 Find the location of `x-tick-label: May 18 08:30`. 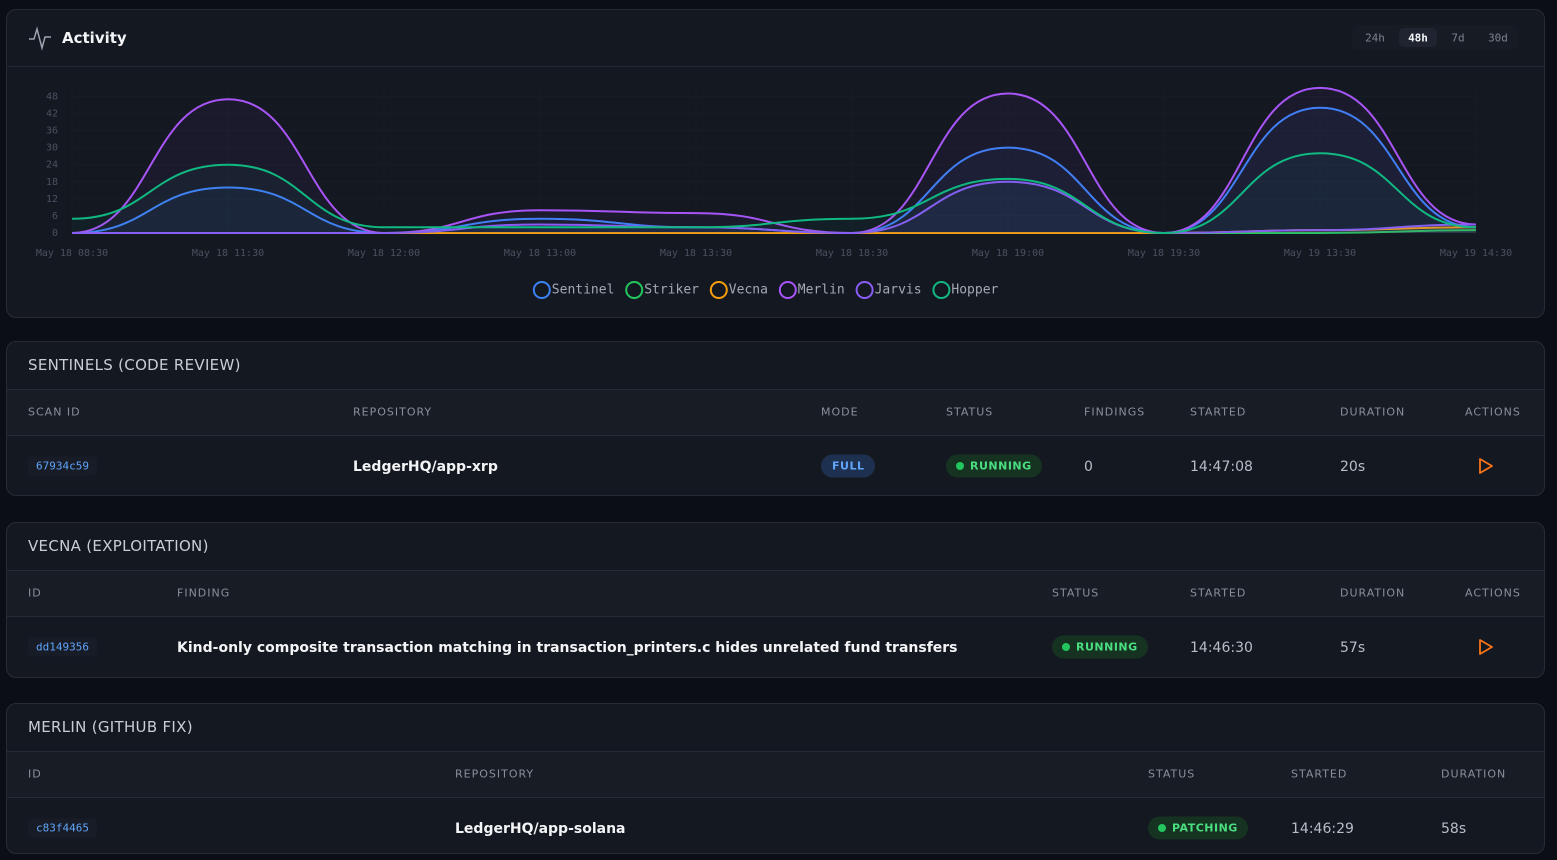

x-tick-label: May 18 08:30 is located at coordinates (72, 253).